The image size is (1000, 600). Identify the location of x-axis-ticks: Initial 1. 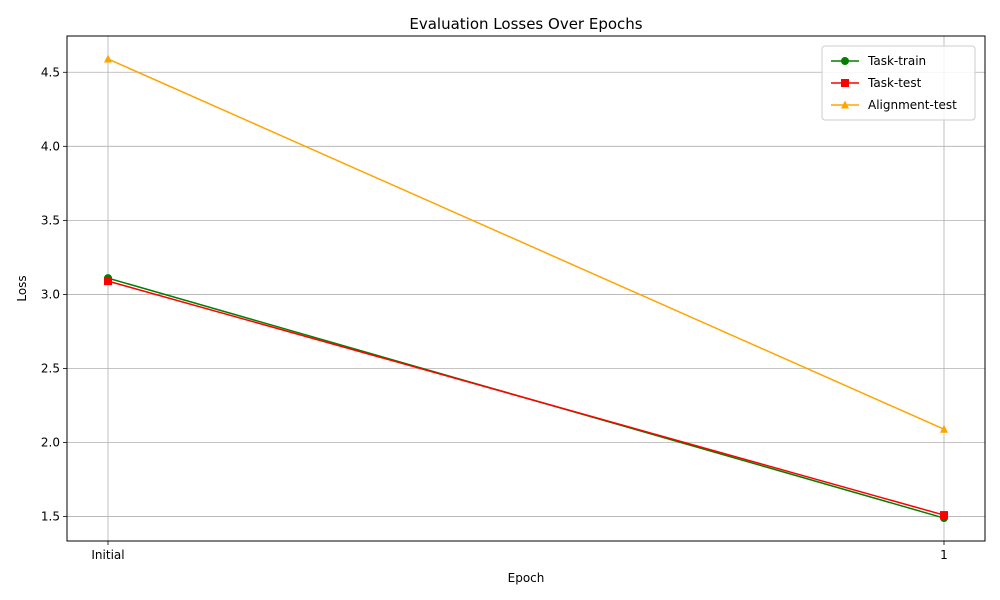
(519, 551).